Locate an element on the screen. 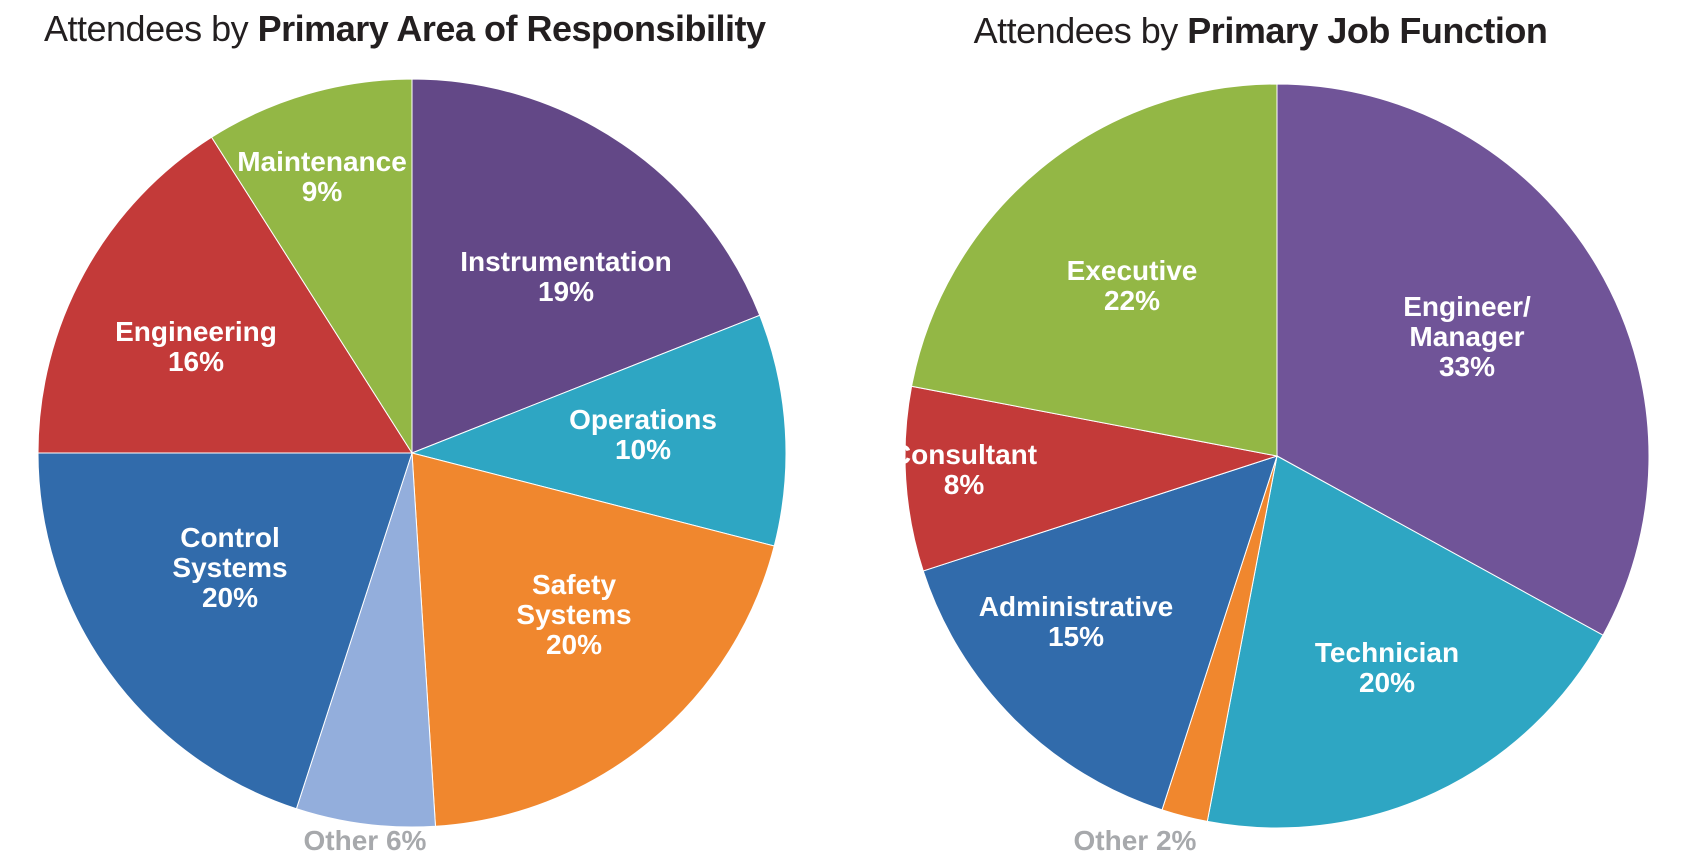  pie-label-control-systems: Control Systems 20% is located at coordinates (229, 567).